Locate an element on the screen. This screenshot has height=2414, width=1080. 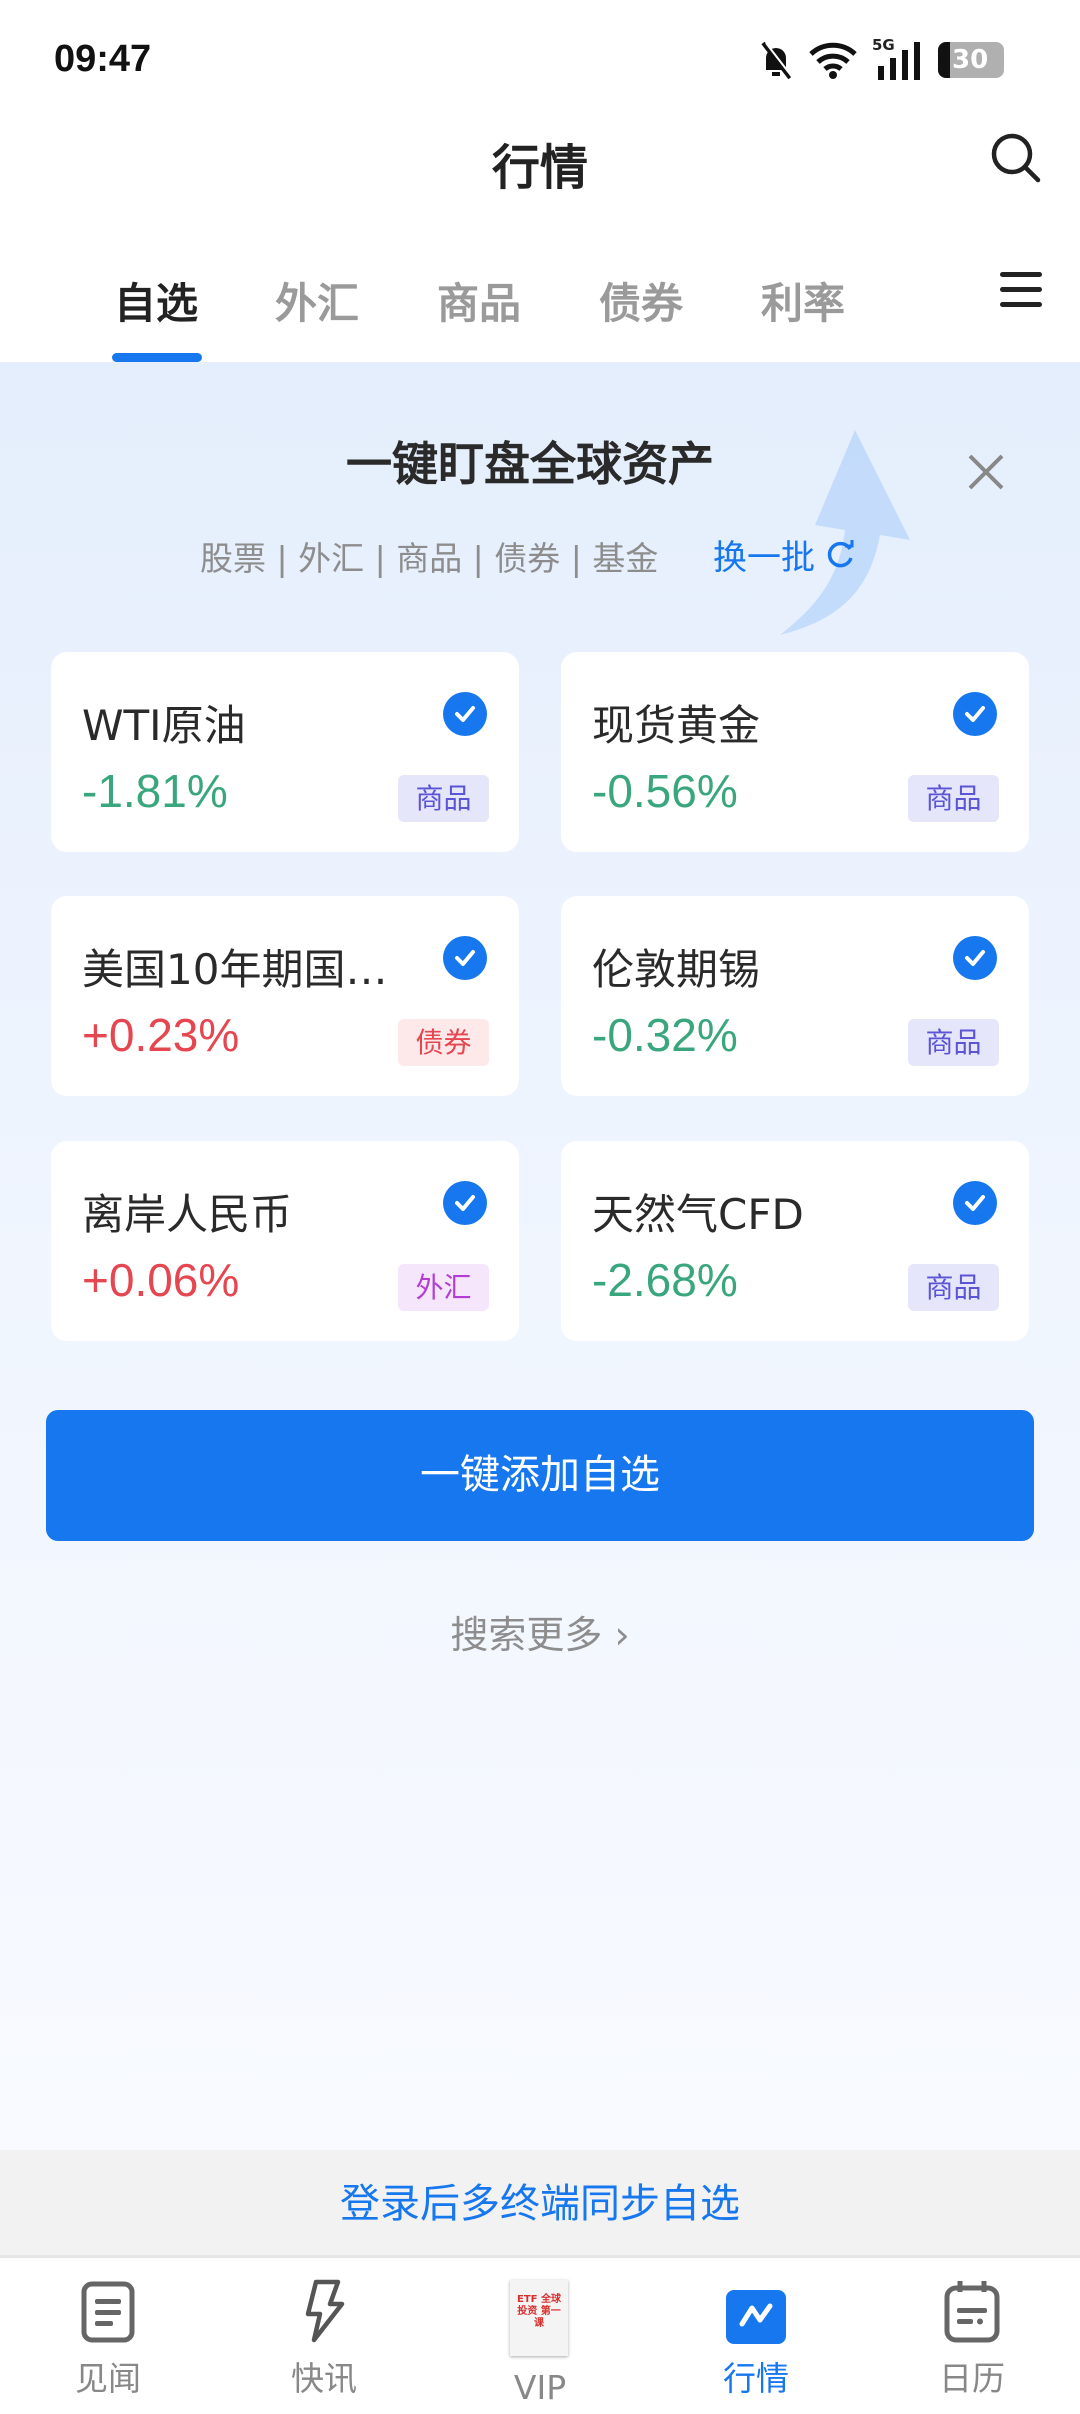
asset-change: -2.68% is located at coordinates (665, 1280).